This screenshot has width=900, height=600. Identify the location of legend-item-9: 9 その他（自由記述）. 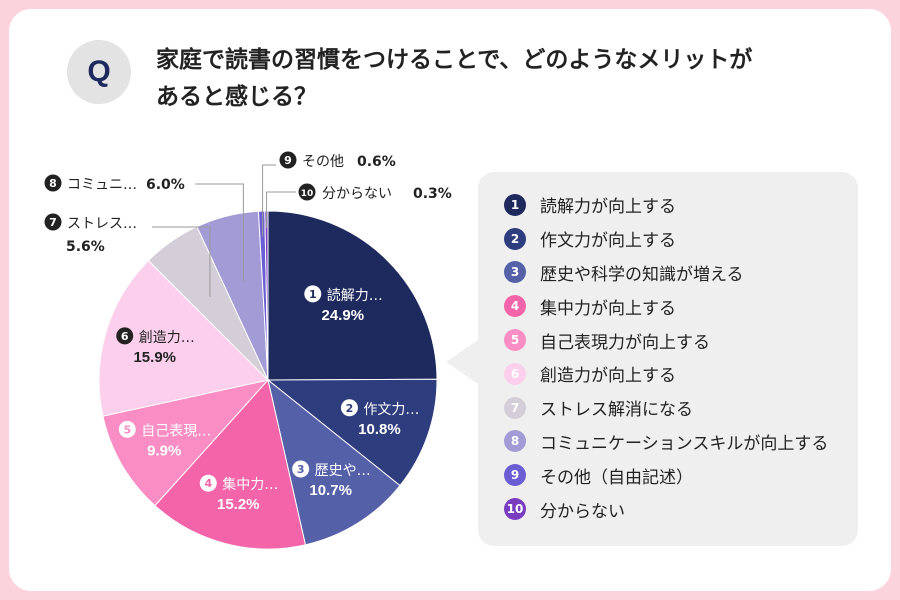
(666, 475).